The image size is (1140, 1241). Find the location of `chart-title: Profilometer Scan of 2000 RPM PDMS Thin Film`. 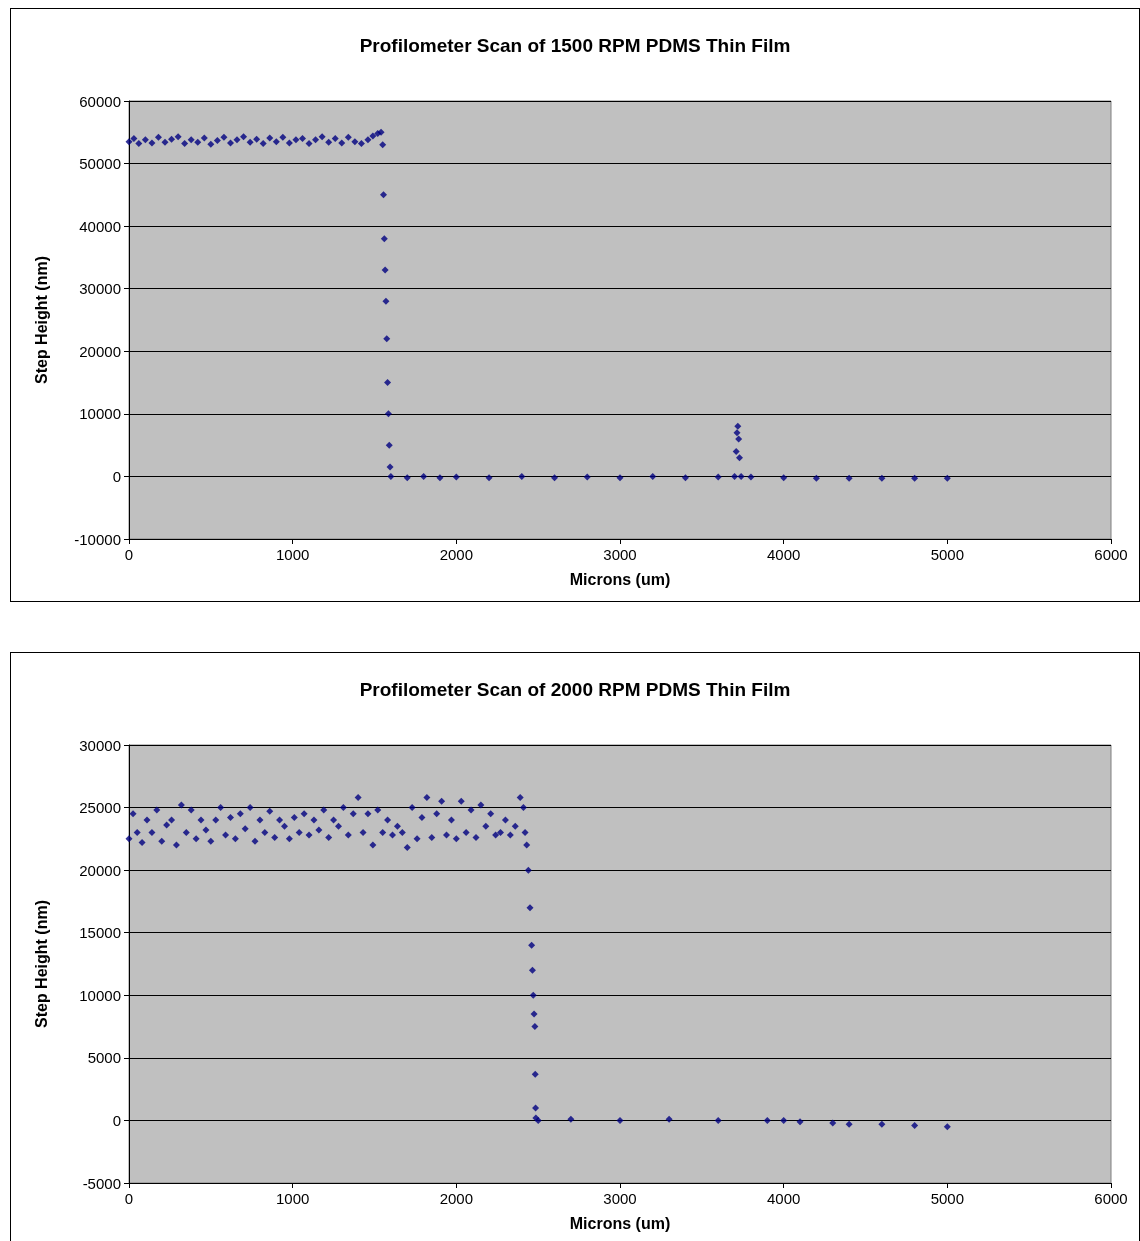

chart-title: Profilometer Scan of 2000 RPM PDMS Thin Film is located at coordinates (575, 689).